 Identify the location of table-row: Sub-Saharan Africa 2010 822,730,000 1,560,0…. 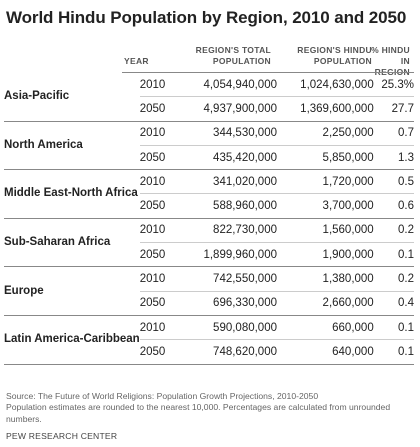
(209, 243).